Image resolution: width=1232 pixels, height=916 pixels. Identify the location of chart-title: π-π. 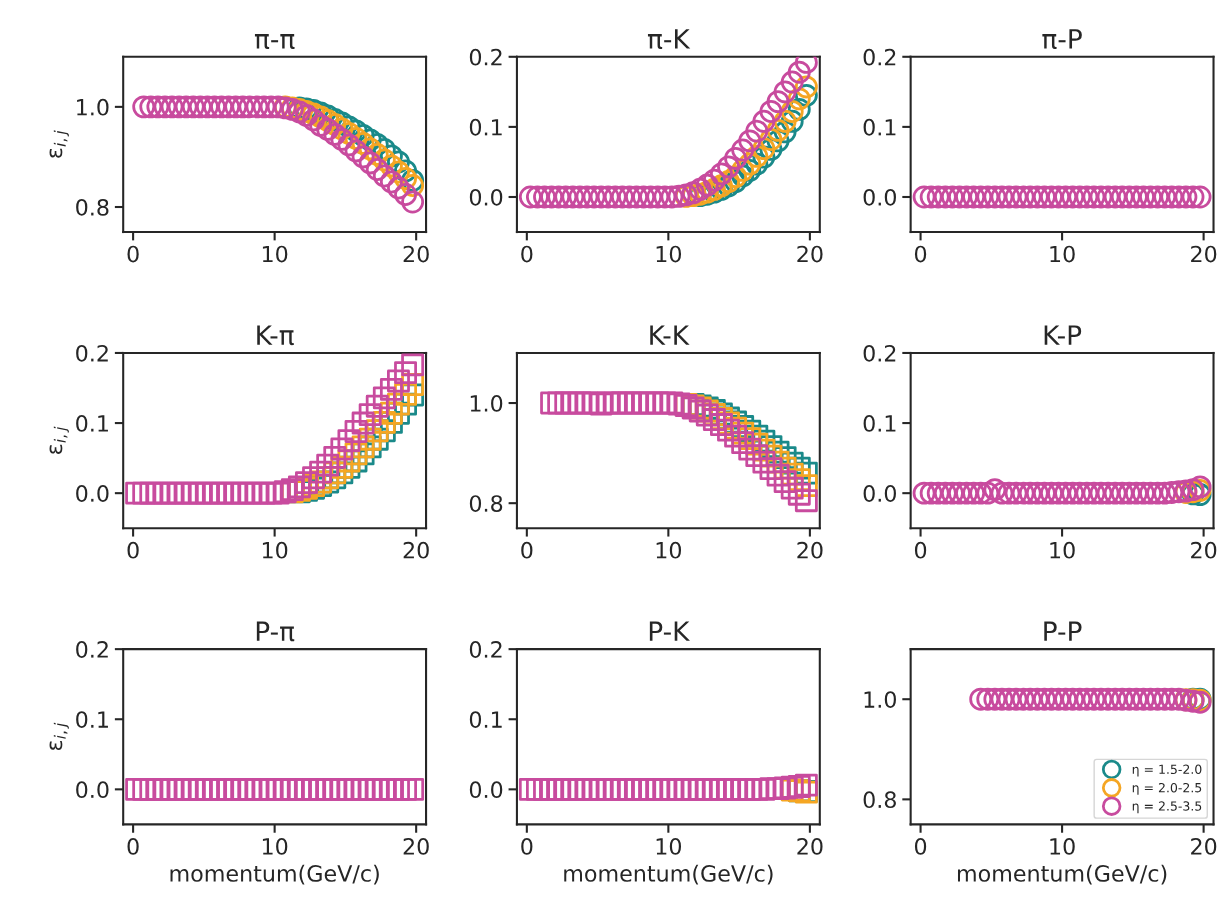
(274, 41).